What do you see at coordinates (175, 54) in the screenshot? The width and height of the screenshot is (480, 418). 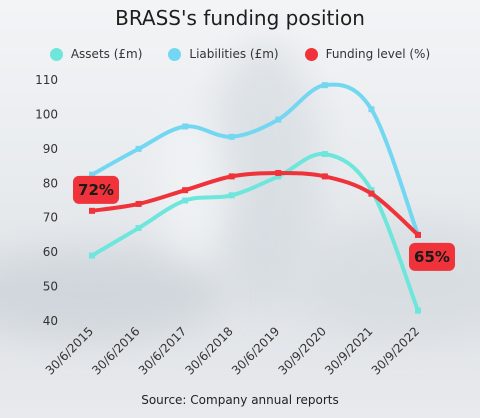 I see `legend-swatch-liabilities` at bounding box center [175, 54].